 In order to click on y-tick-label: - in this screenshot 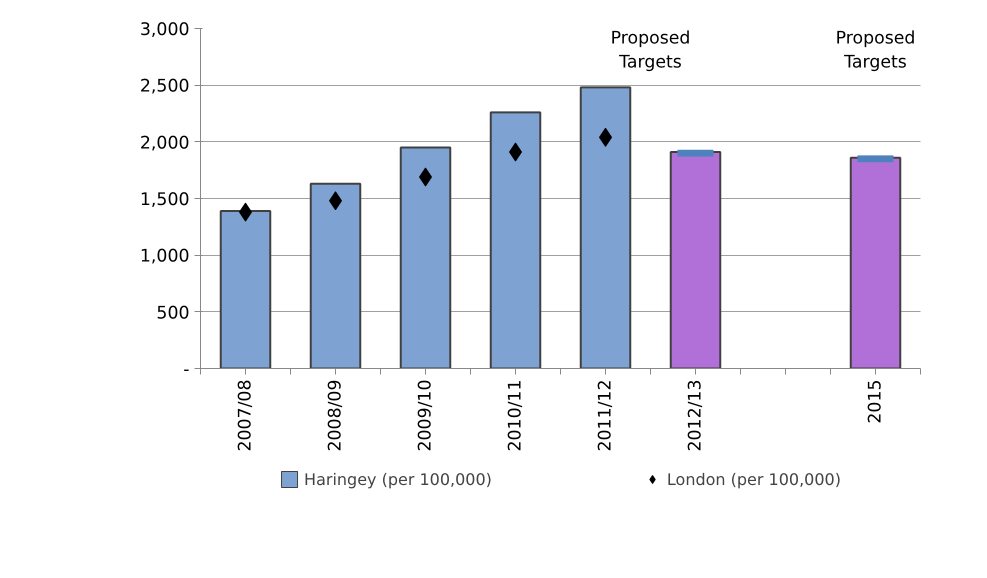, I will do `click(186, 370)`.